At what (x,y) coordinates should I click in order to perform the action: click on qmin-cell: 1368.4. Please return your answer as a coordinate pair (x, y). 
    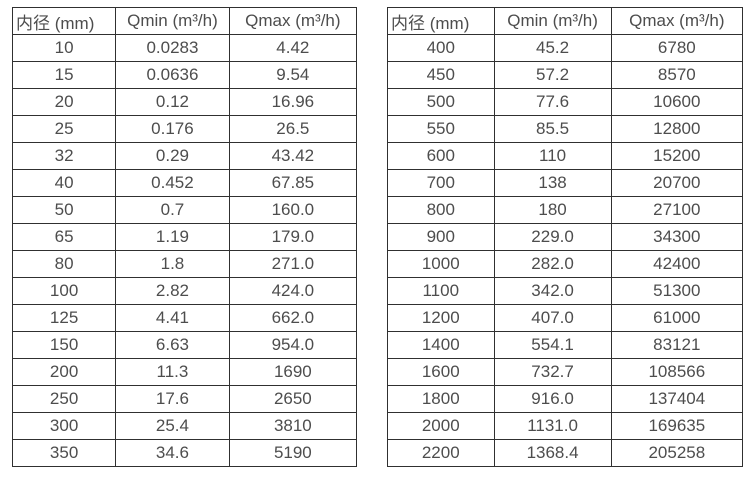
    Looking at the image, I should click on (552, 453).